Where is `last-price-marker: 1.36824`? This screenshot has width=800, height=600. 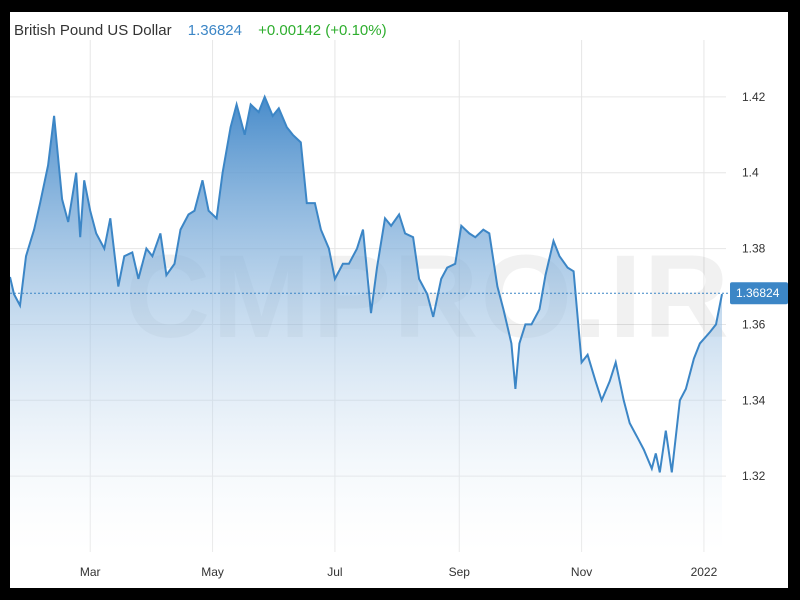 last-price-marker: 1.36824 is located at coordinates (759, 293).